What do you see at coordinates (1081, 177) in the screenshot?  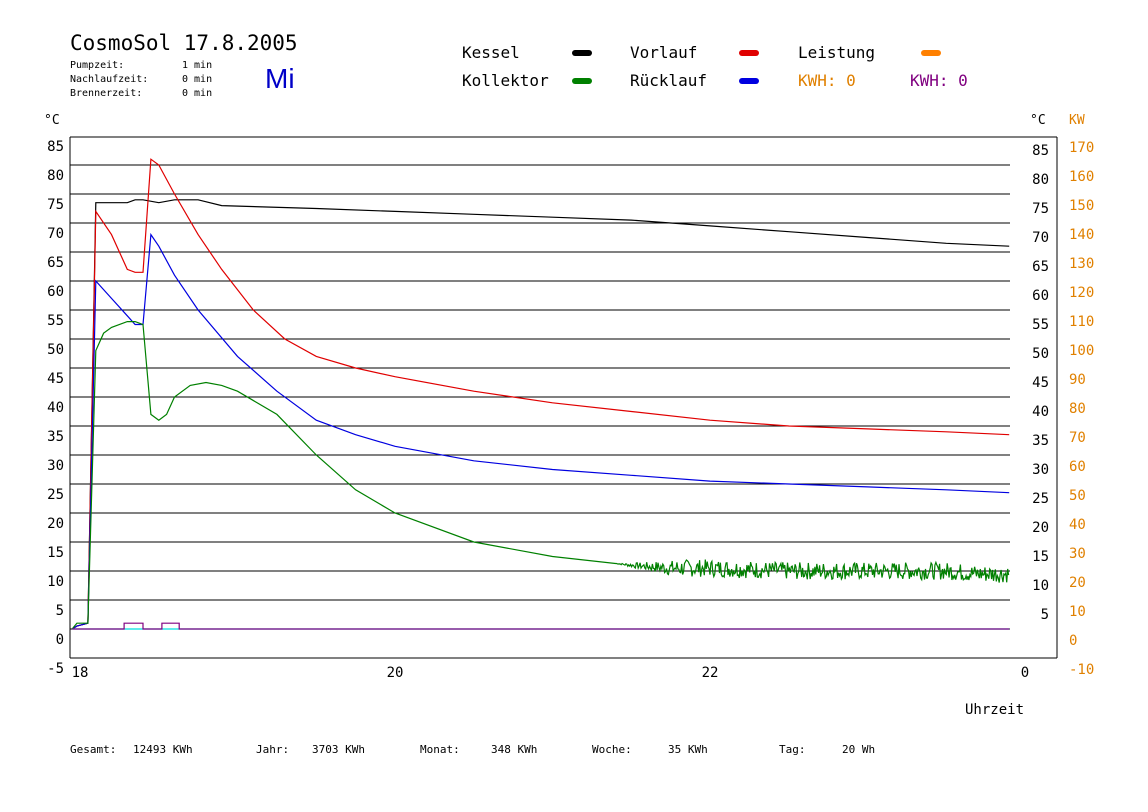 I see `kw-tick-label: 160` at bounding box center [1081, 177].